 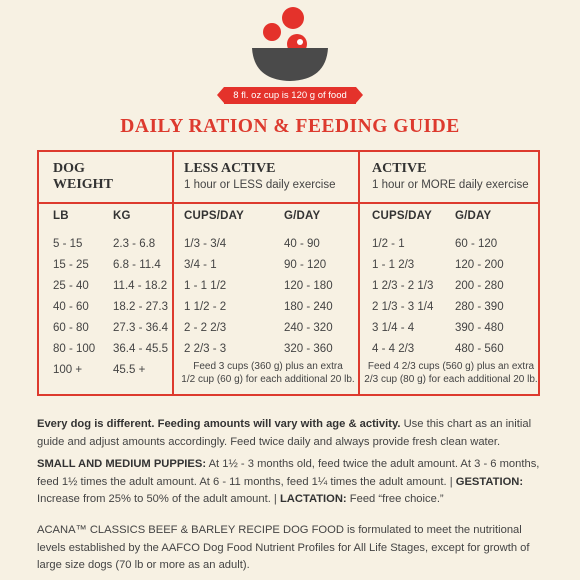 What do you see at coordinates (71, 307) in the screenshot?
I see `cell-lb: 40 - 60` at bounding box center [71, 307].